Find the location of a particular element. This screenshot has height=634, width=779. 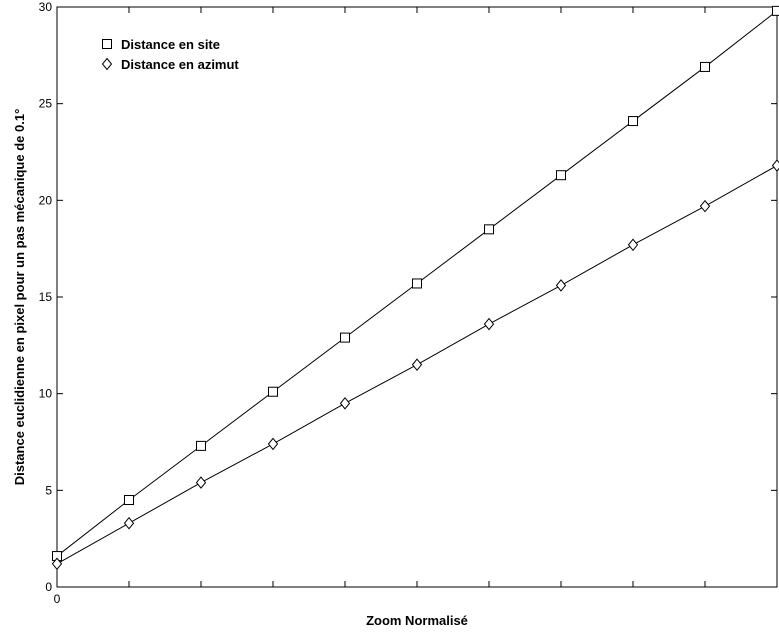

y-tick-label: 15 is located at coordinates (46, 297).